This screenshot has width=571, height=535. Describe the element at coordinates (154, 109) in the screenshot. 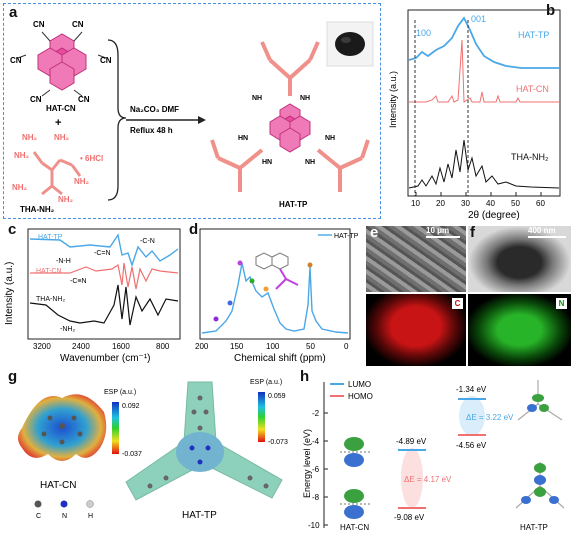

I see `conditions-top: Na₂CO₃ DMF` at that location.